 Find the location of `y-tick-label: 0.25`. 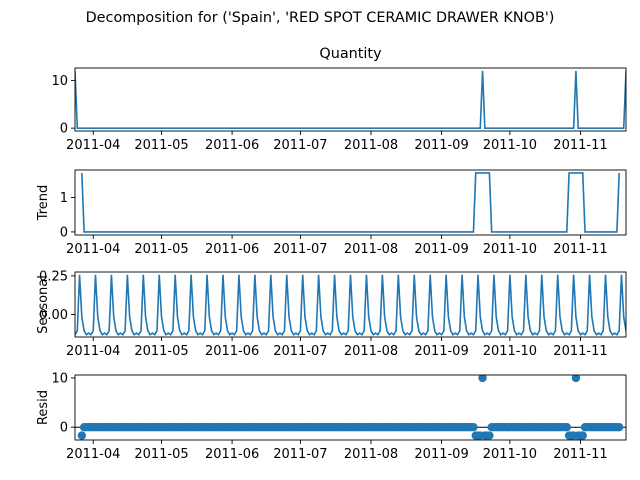

y-tick-label: 0.25 is located at coordinates (53, 276).